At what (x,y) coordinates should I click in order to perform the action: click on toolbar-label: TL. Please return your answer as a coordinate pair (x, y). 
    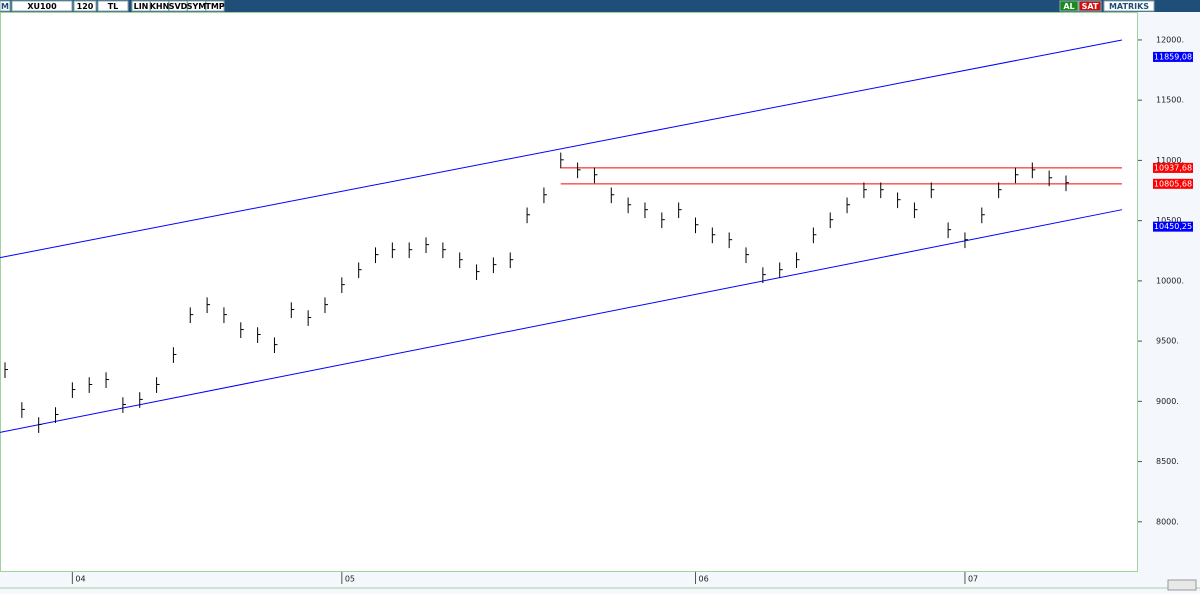
    Looking at the image, I should click on (113, 6).